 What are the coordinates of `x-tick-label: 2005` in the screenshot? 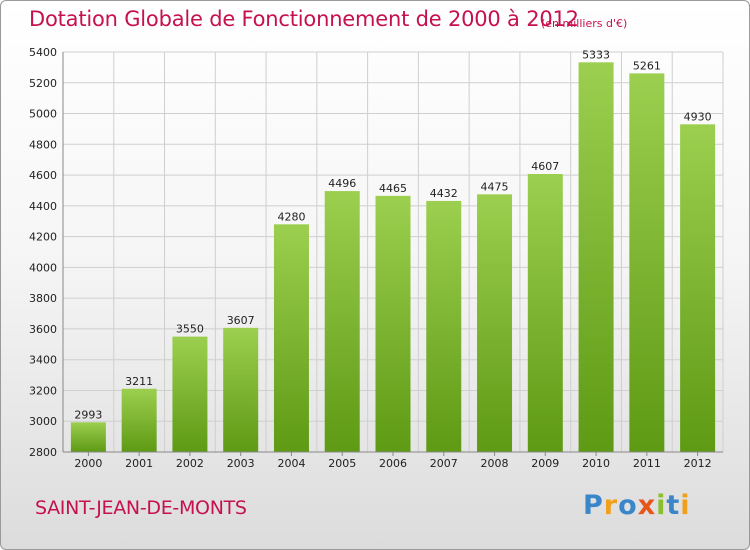 It's located at (342, 463).